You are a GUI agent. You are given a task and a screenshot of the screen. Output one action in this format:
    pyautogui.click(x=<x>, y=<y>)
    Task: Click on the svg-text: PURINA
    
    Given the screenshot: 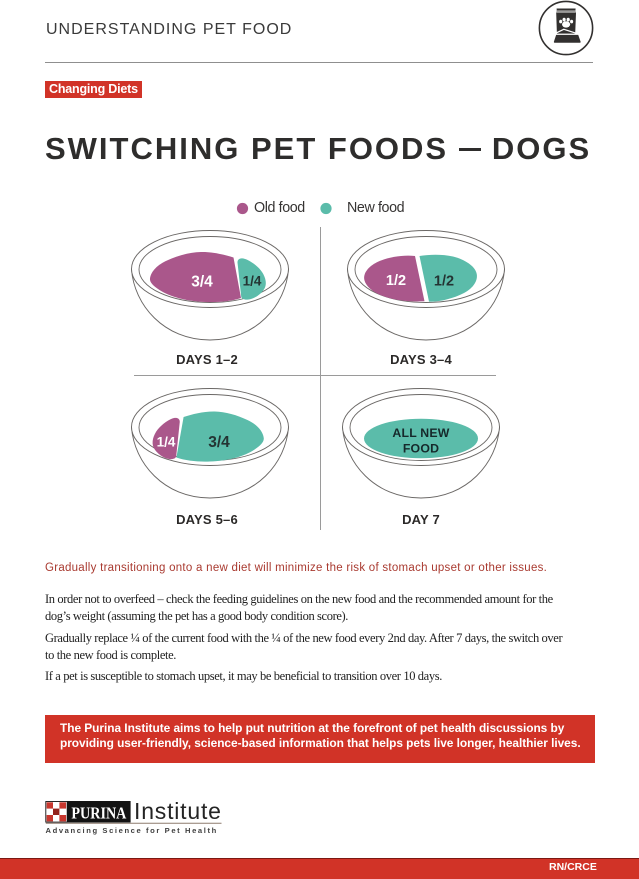 What is the action you would take?
    pyautogui.click(x=99, y=812)
    